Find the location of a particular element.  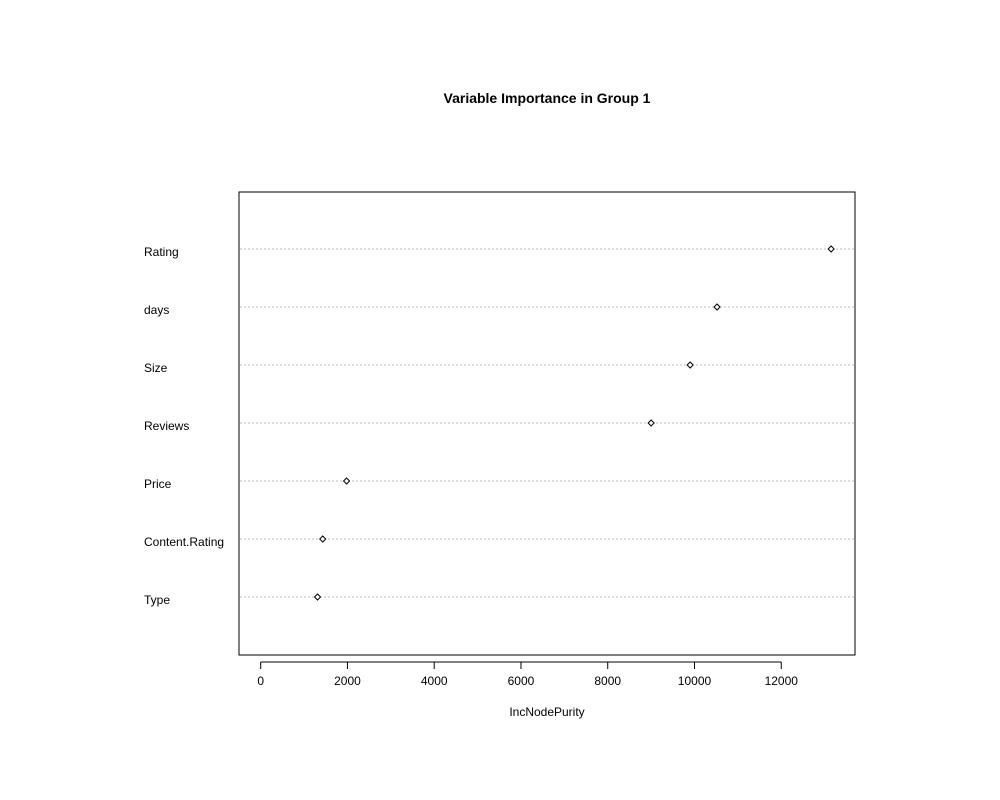

category-label: Reviews is located at coordinates (166, 426).